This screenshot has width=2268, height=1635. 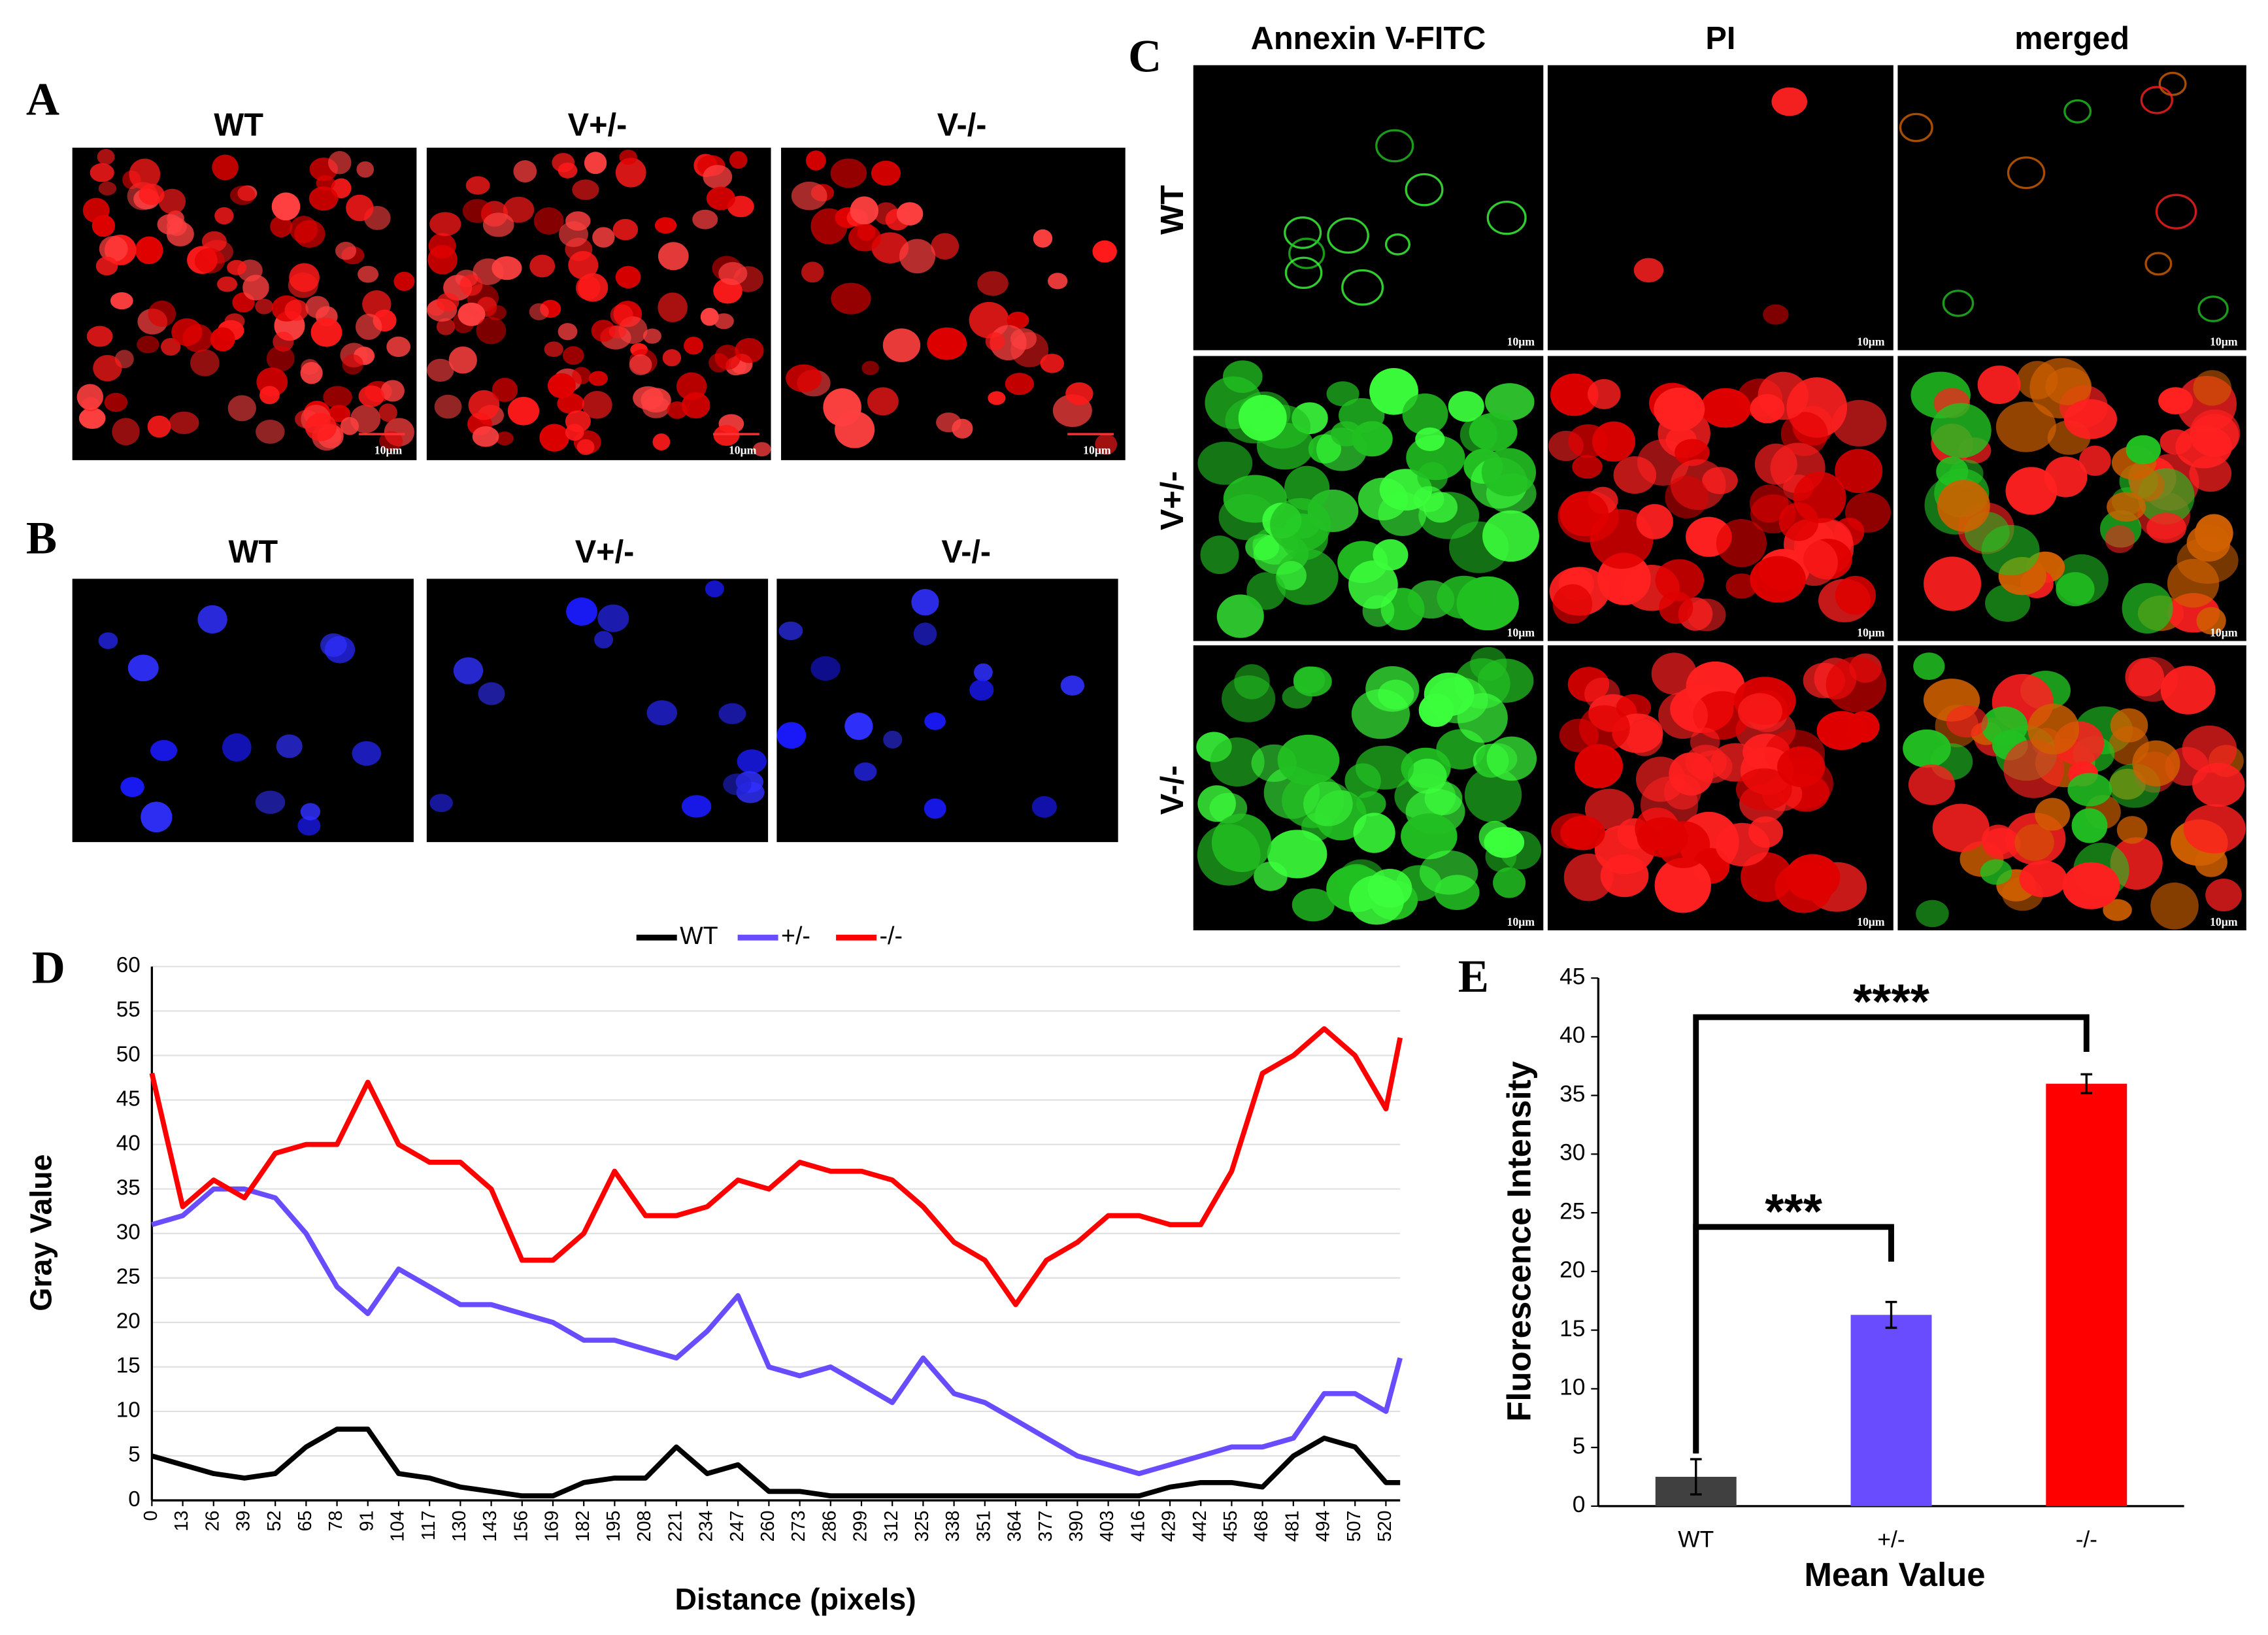 I want to click on y-tick-label: 35, so click(x=1572, y=1094).